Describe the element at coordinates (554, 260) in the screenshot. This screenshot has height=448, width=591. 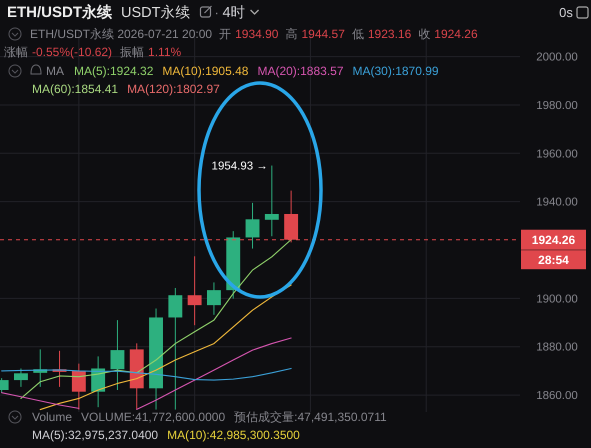
I see `text: 28:54` at that location.